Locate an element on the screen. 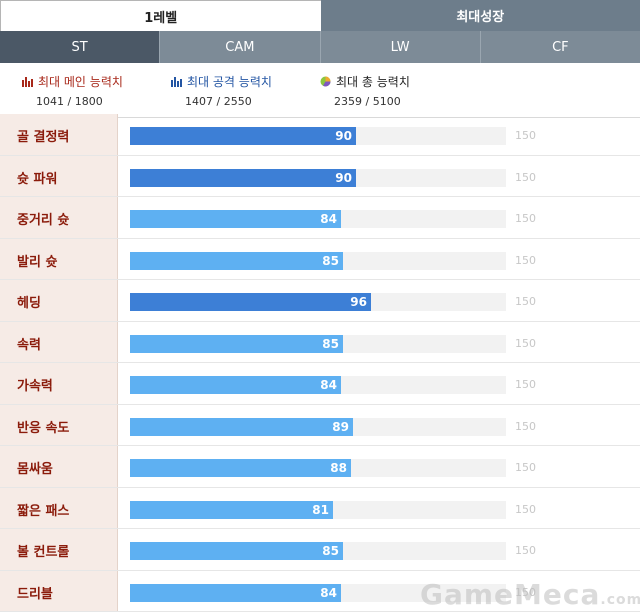 Image resolution: width=640 pixels, height=612 pixels. watermark-logo: GameMeca.com is located at coordinates (530, 594).